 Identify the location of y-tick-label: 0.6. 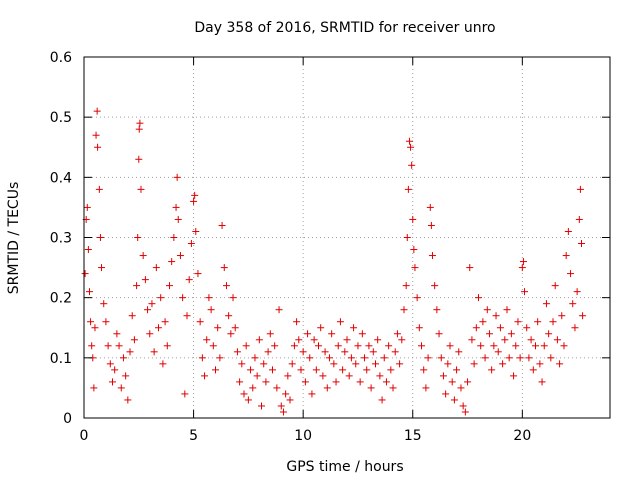
(61, 58).